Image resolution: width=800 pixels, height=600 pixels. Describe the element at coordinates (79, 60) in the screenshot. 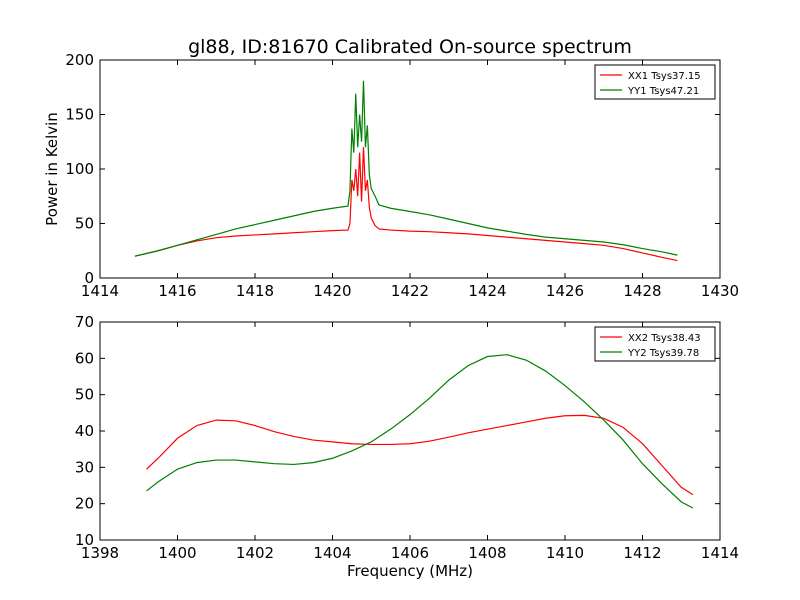

I see `top-y-tick-label: 200` at that location.